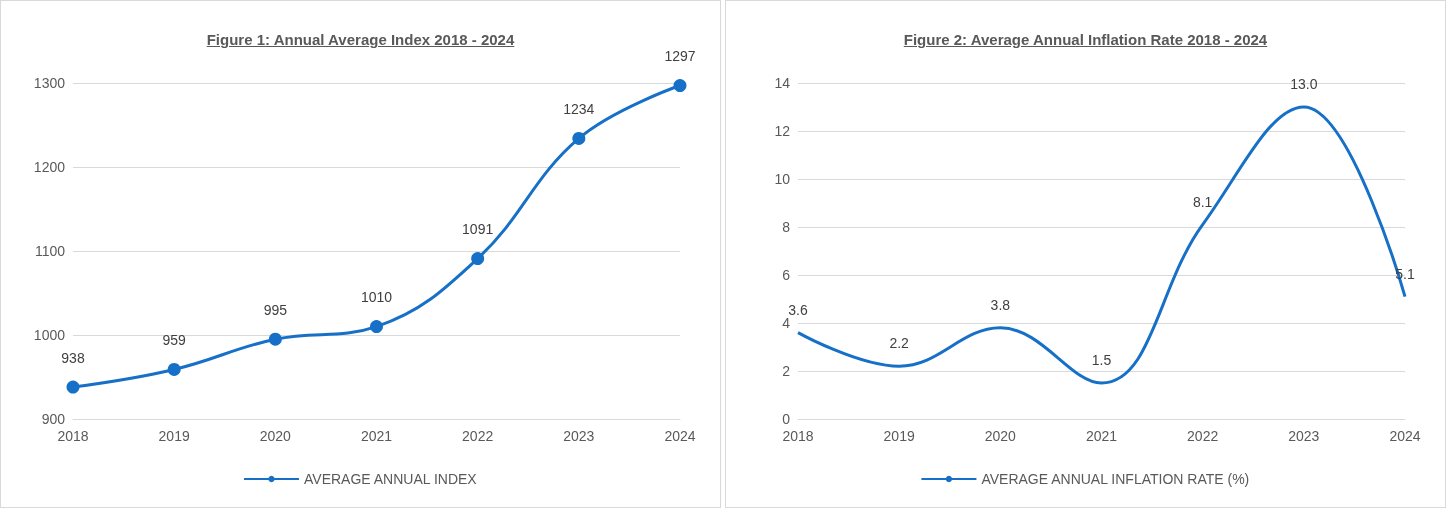 This screenshot has width=1454, height=510. Describe the element at coordinates (391, 479) in the screenshot. I see `legend-label: AVERAGE ANNUAL INDEX` at that location.